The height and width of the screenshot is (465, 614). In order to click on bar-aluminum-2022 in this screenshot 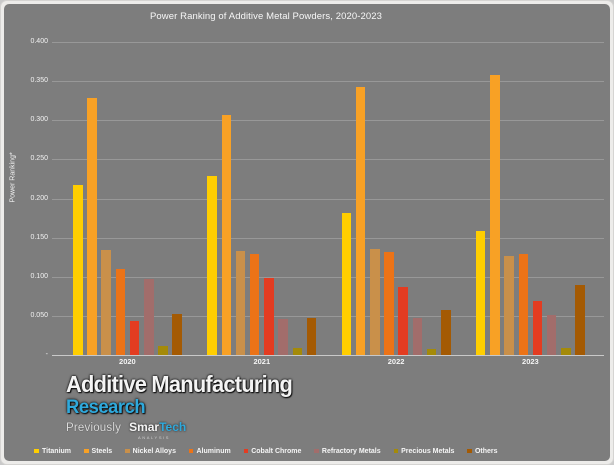, I will do `click(389, 303)`.